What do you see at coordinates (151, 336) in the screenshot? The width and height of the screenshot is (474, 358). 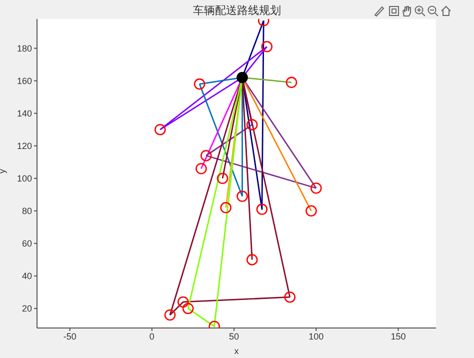 I see `x-tick-label: 0` at bounding box center [151, 336].